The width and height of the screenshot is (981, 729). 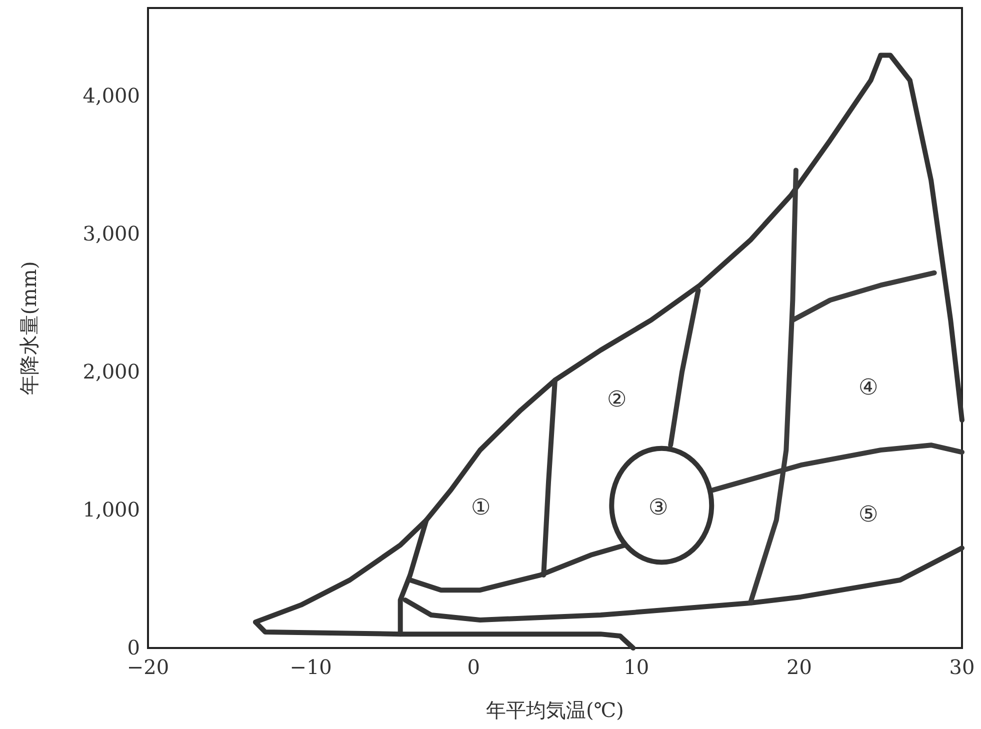 I want to click on annotation: ③, so click(x=658, y=507).